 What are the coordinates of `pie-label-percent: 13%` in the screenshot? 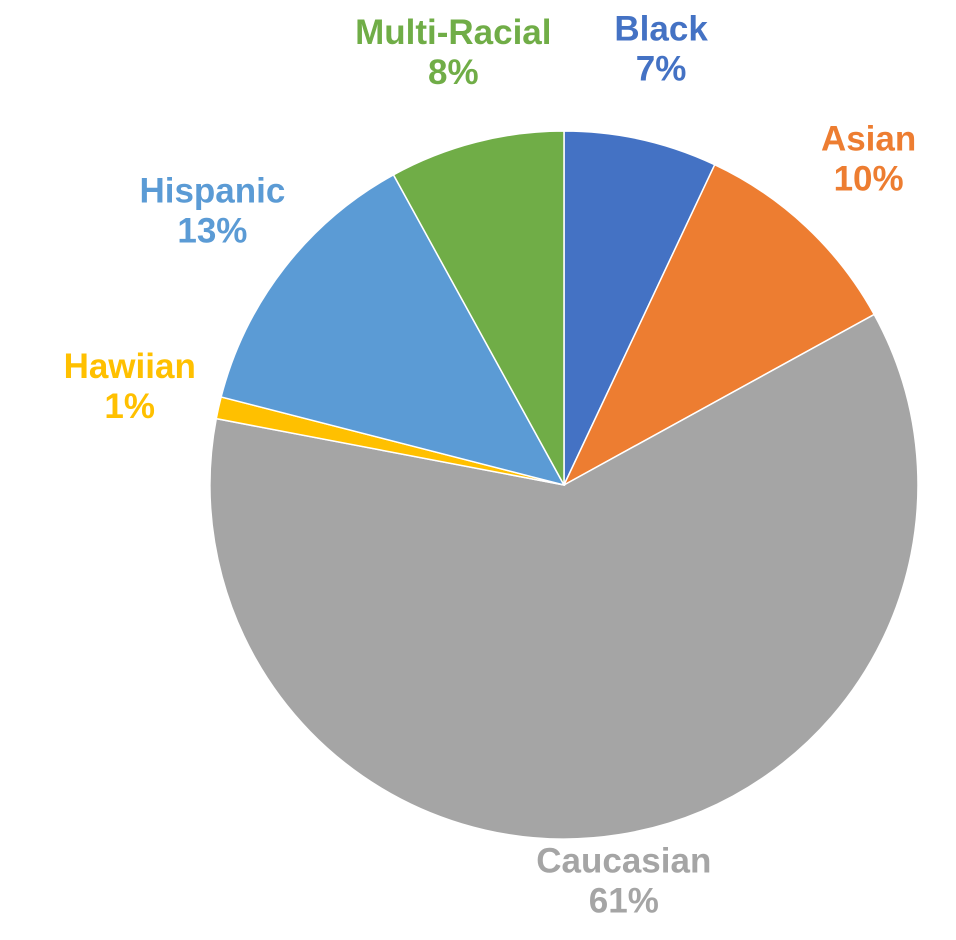 It's located at (212, 230).